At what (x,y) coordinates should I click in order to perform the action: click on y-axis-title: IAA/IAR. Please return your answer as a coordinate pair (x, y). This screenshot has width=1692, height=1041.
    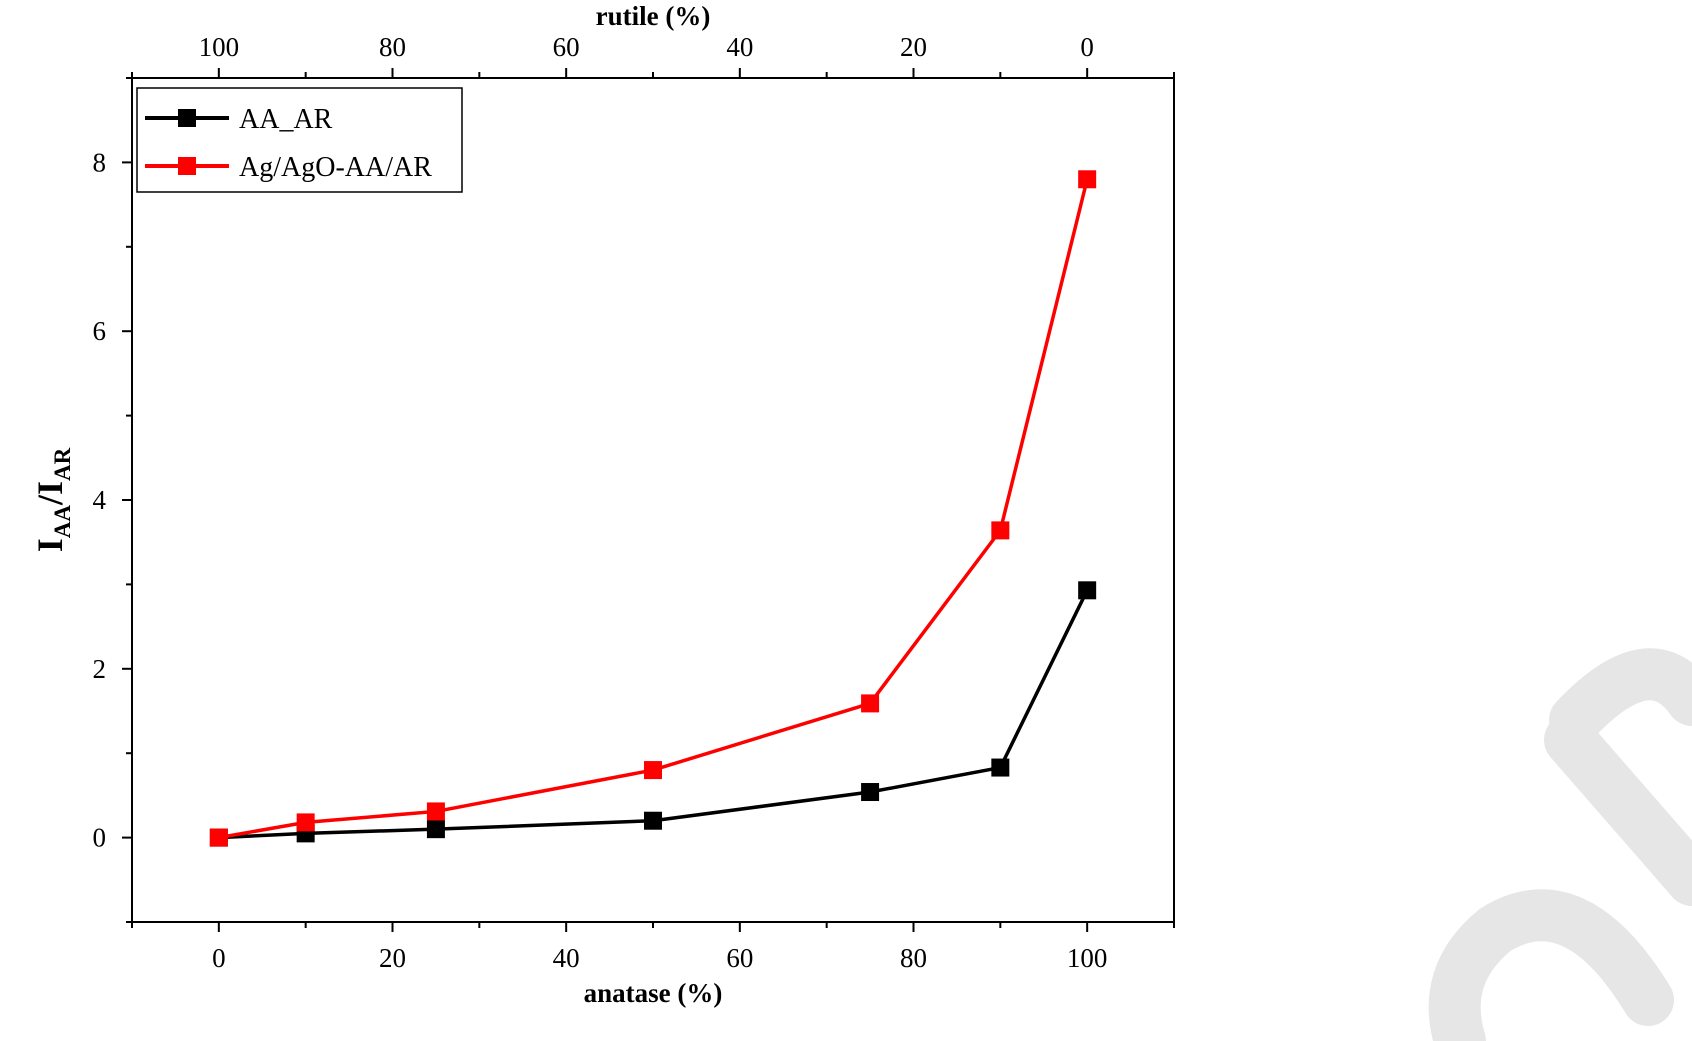
    Looking at the image, I should click on (52, 499).